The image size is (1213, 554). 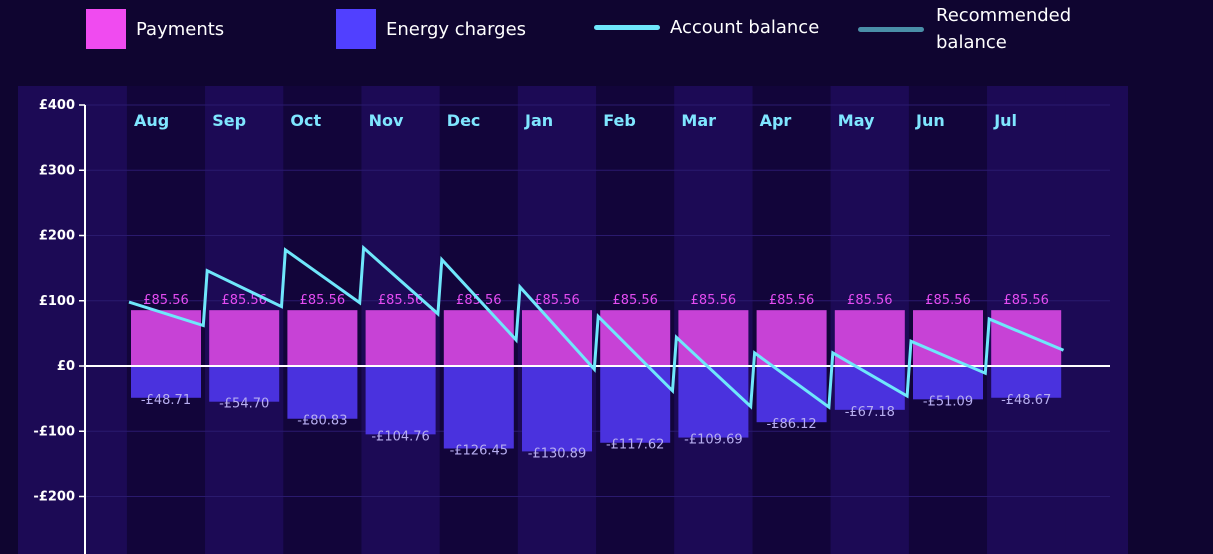 I want to click on account-balance-swatch, so click(x=627, y=27).